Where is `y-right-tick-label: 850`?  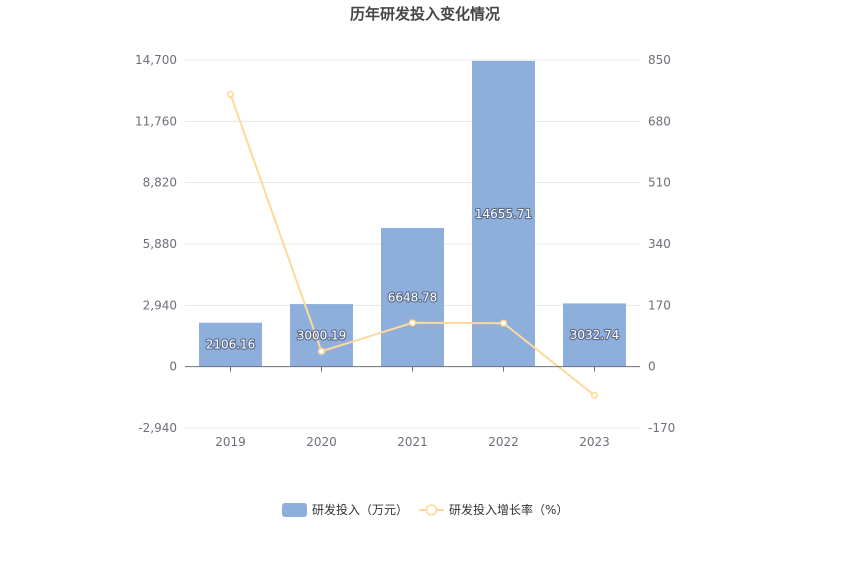
y-right-tick-label: 850 is located at coordinates (659, 60).